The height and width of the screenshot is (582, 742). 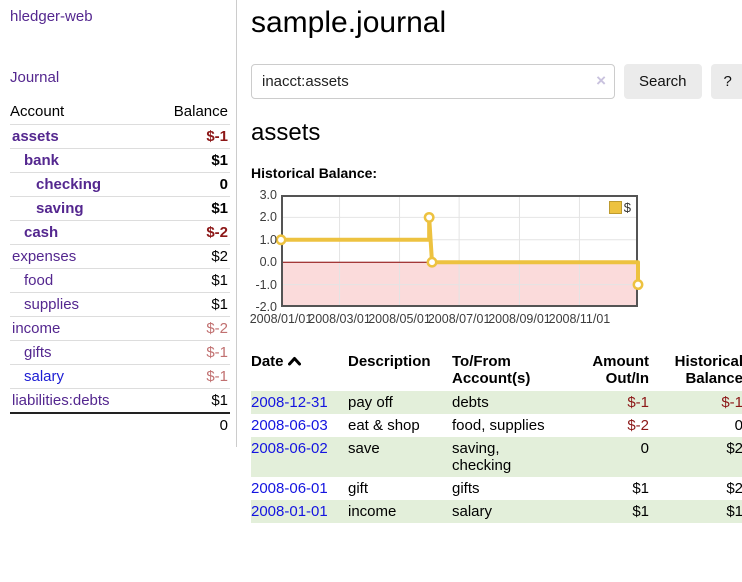 What do you see at coordinates (190, 424) in the screenshot?
I see `accounts-total-value: 0` at bounding box center [190, 424].